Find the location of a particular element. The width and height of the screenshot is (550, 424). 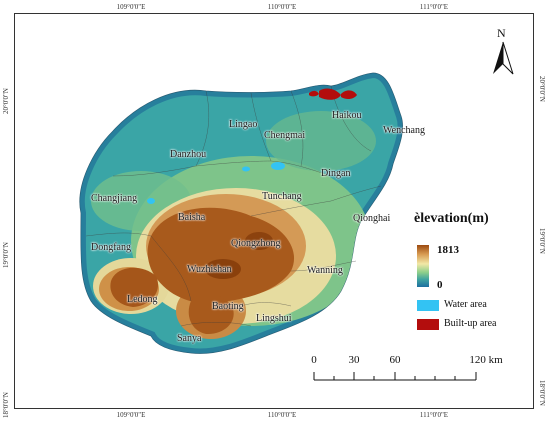

city-label-dingan: Dingan is located at coordinates (336, 173).